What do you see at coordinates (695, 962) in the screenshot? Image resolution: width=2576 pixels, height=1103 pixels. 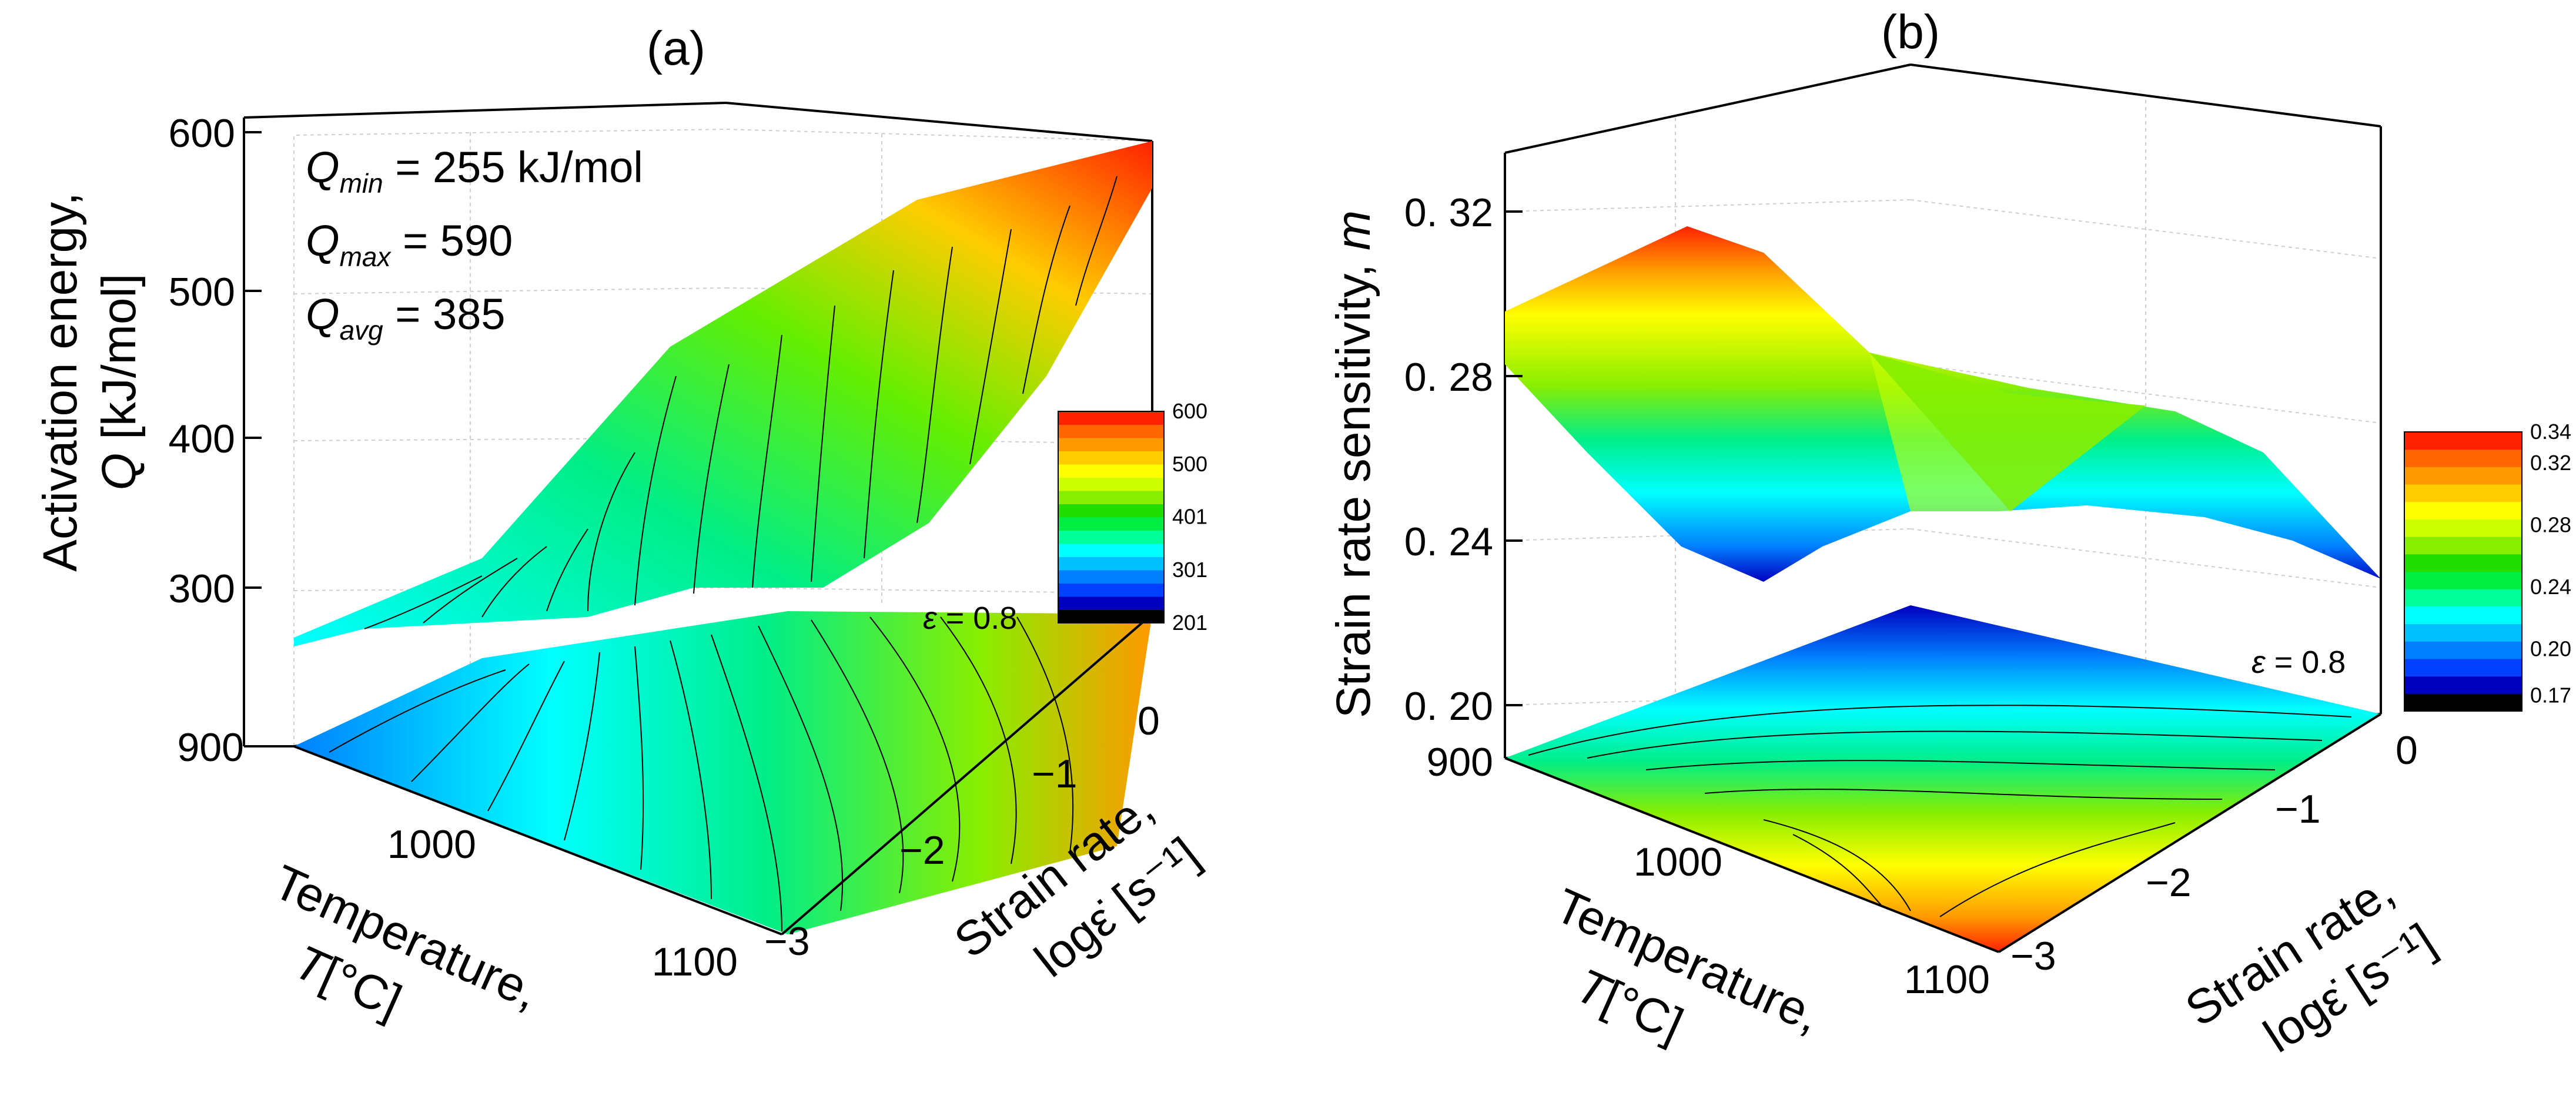 I see `a-x-tick: 1100` at bounding box center [695, 962].